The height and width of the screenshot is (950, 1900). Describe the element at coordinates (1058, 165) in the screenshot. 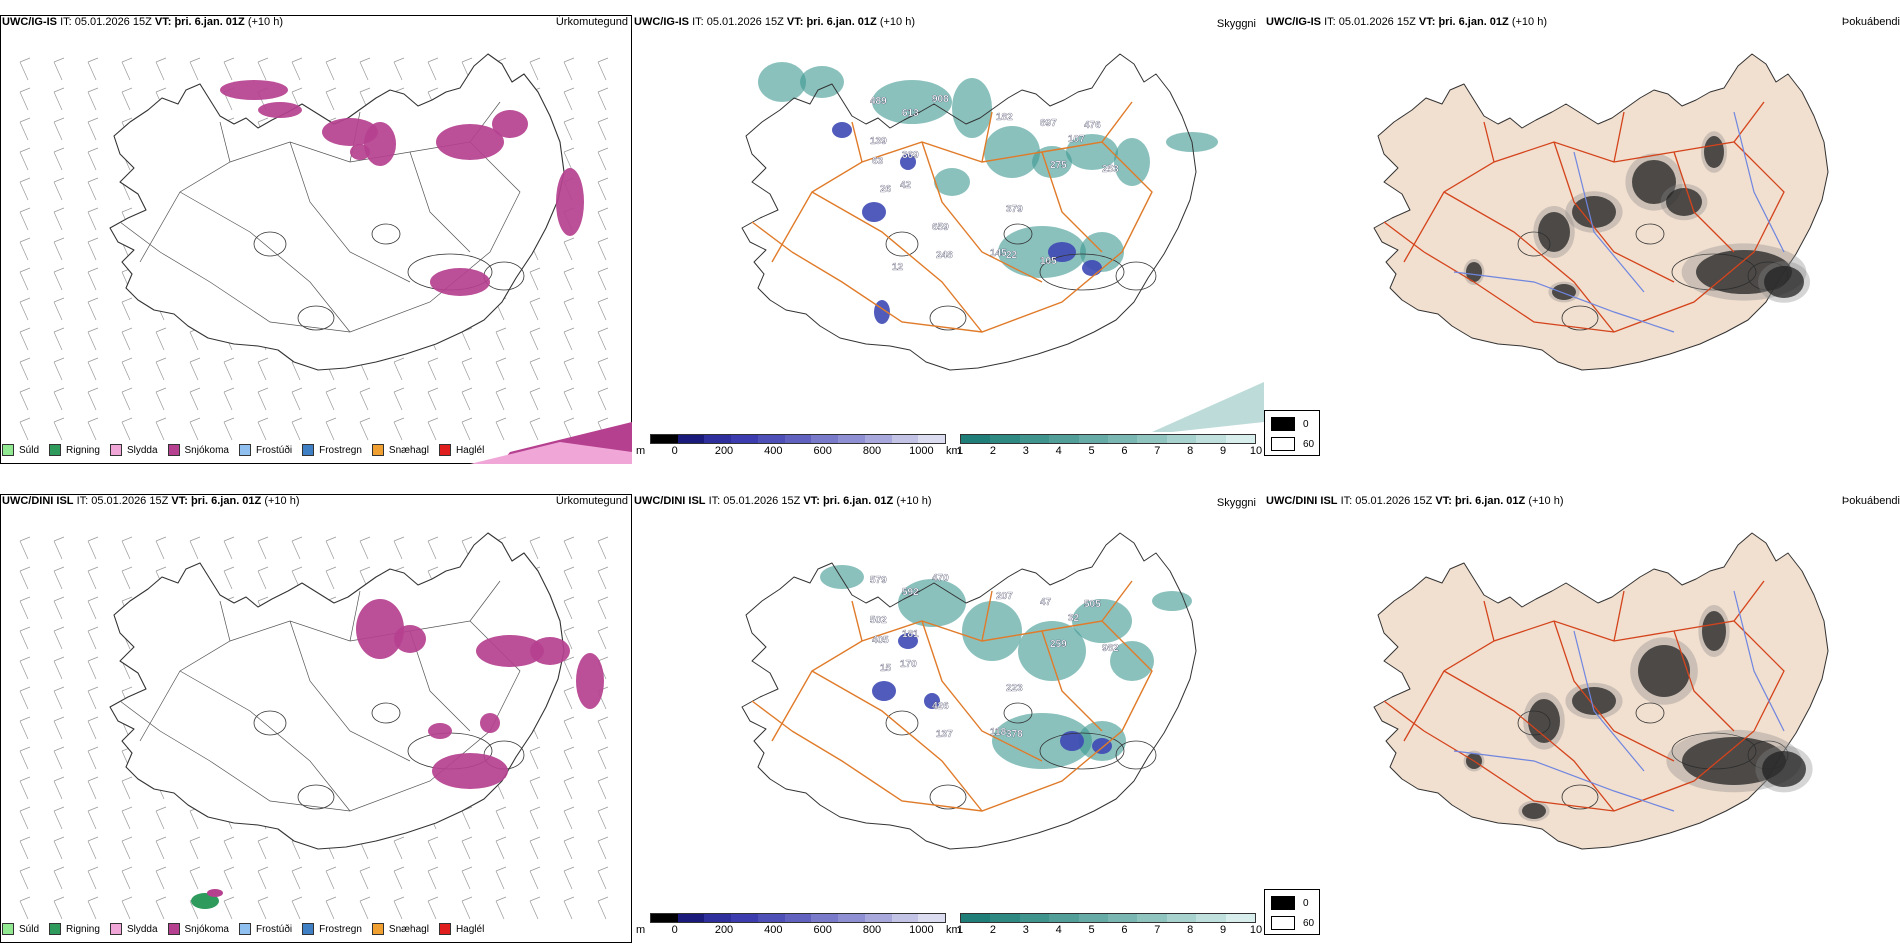

I see `cloud-base-label: 275` at that location.